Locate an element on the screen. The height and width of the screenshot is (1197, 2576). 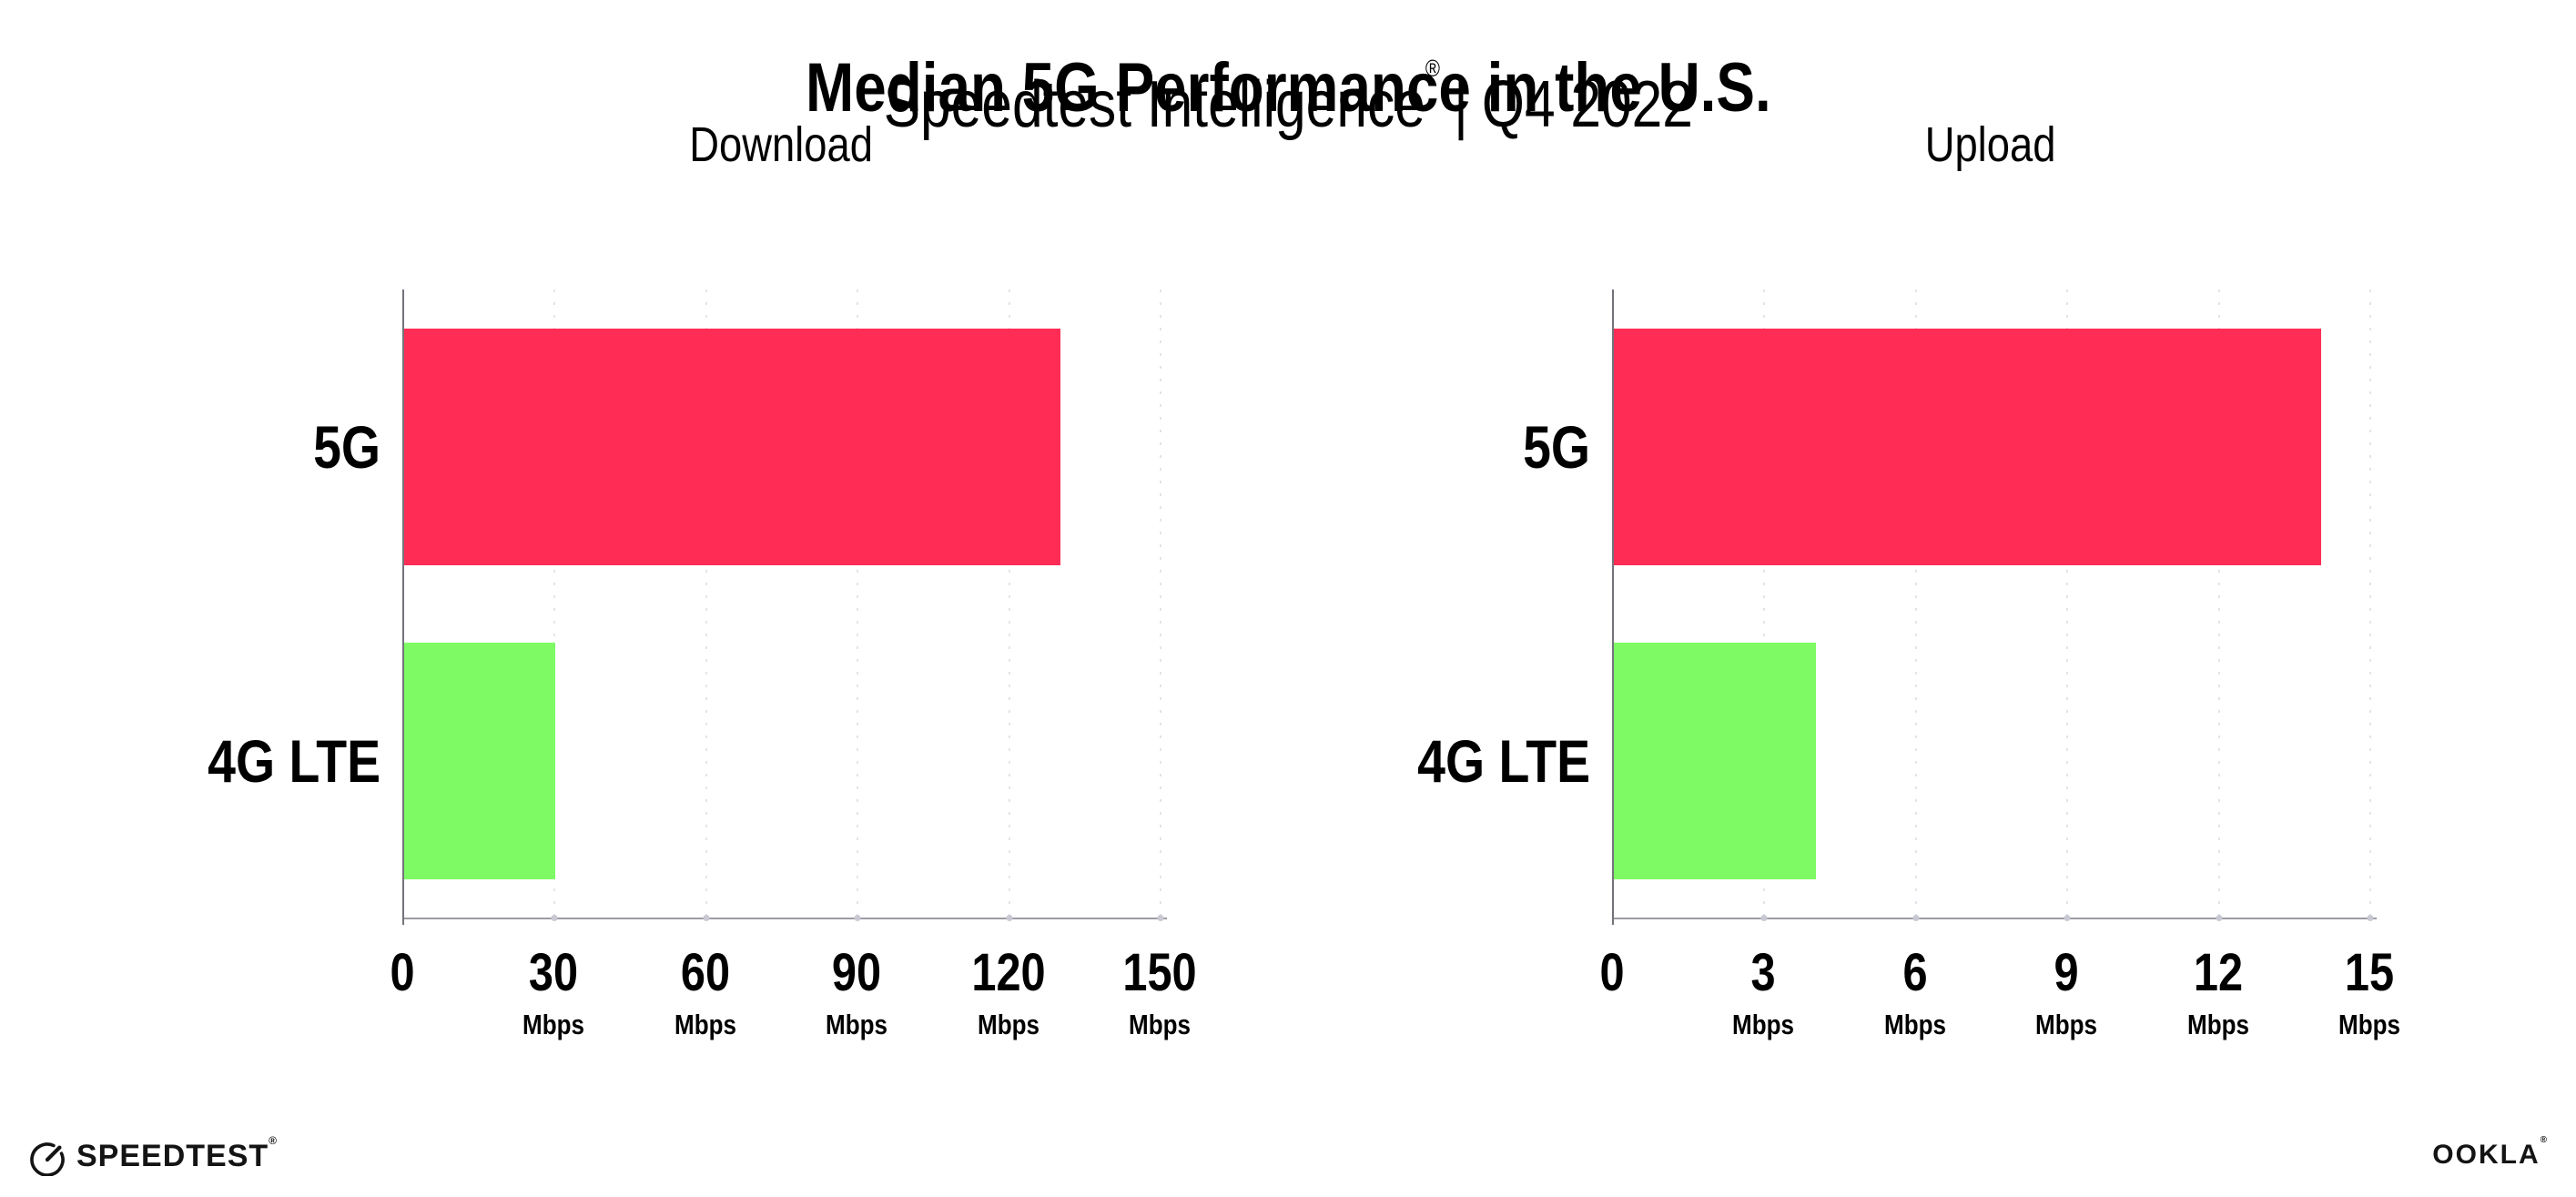
ookla-wordmark-text: OOKLA is located at coordinates (2486, 1155).